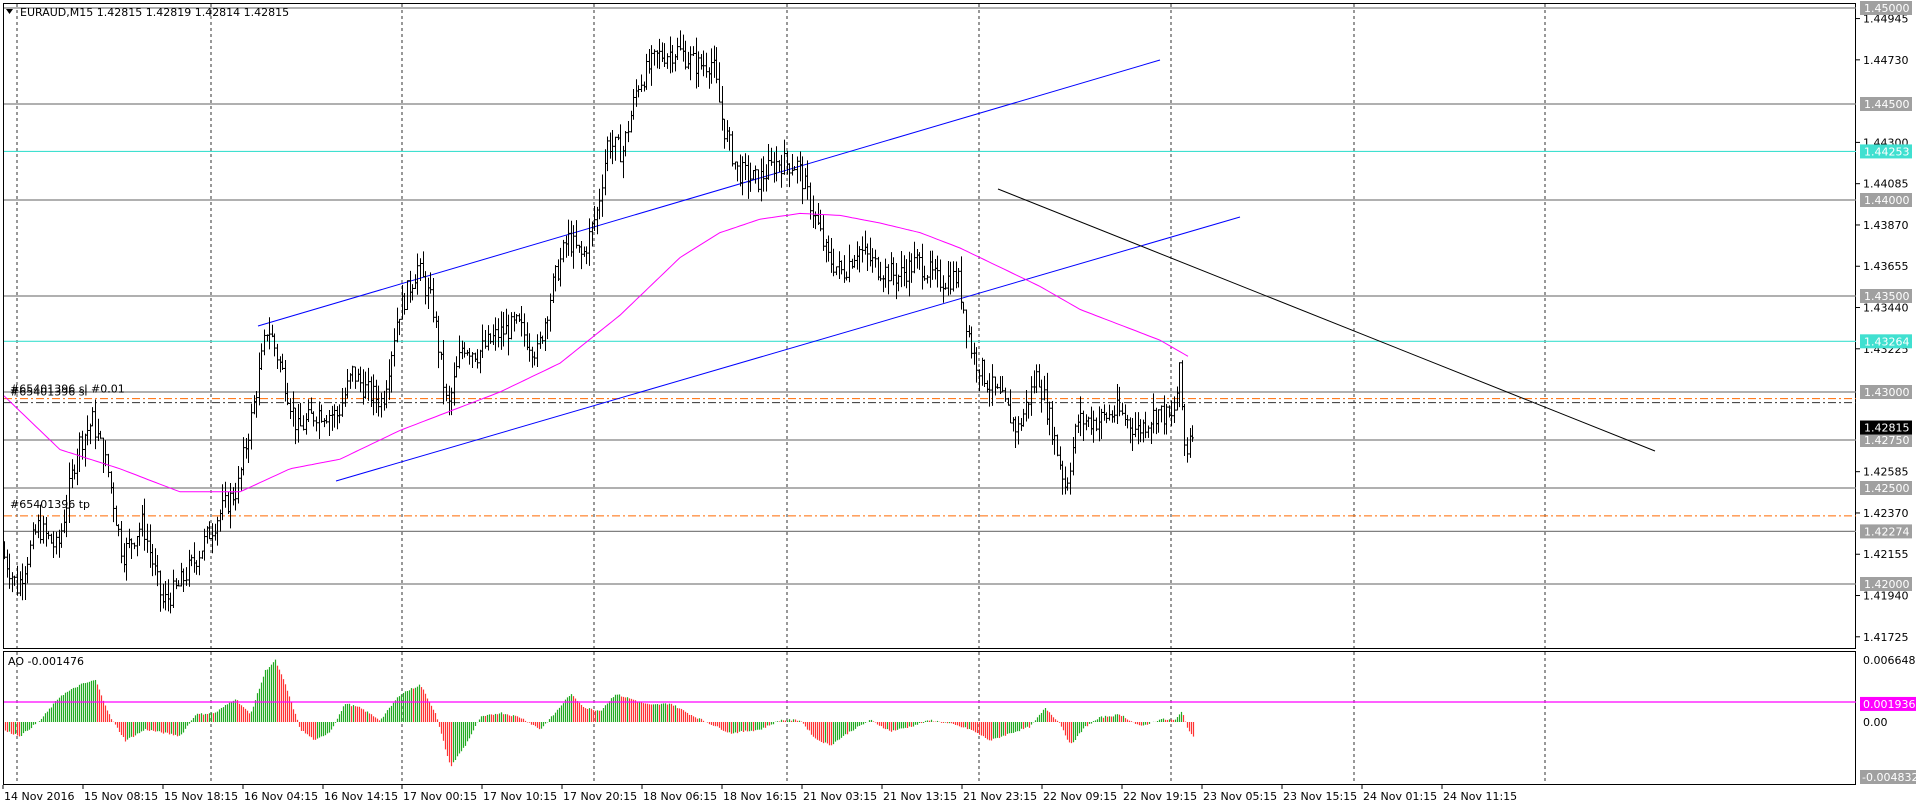 Image resolution: width=1916 pixels, height=808 pixels. What do you see at coordinates (1886, 472) in the screenshot?
I see `price-tick-label: 1.42585` at bounding box center [1886, 472].